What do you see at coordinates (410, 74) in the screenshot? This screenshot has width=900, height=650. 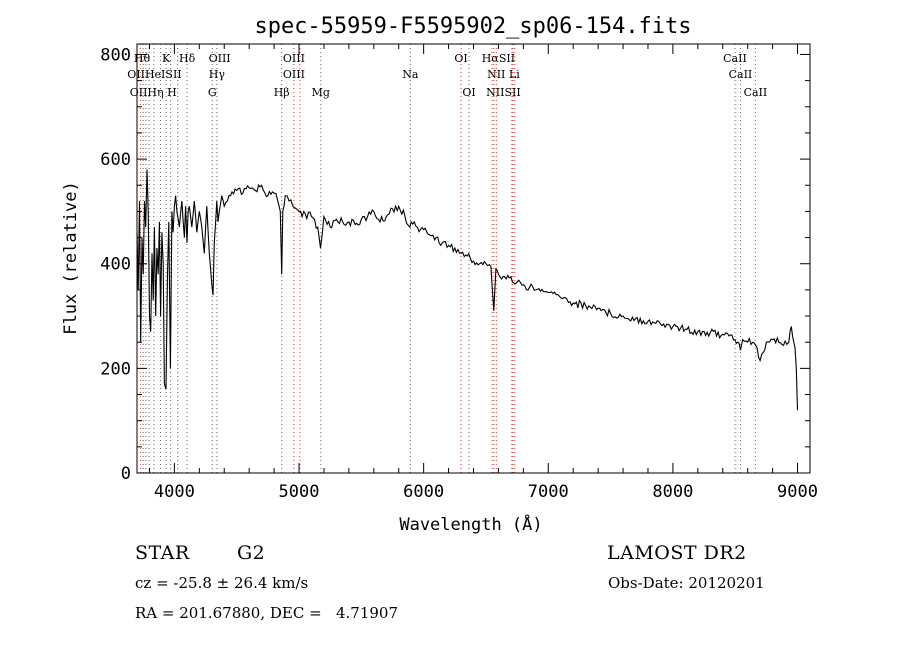 I see `spectral-line-label: Na` at bounding box center [410, 74].